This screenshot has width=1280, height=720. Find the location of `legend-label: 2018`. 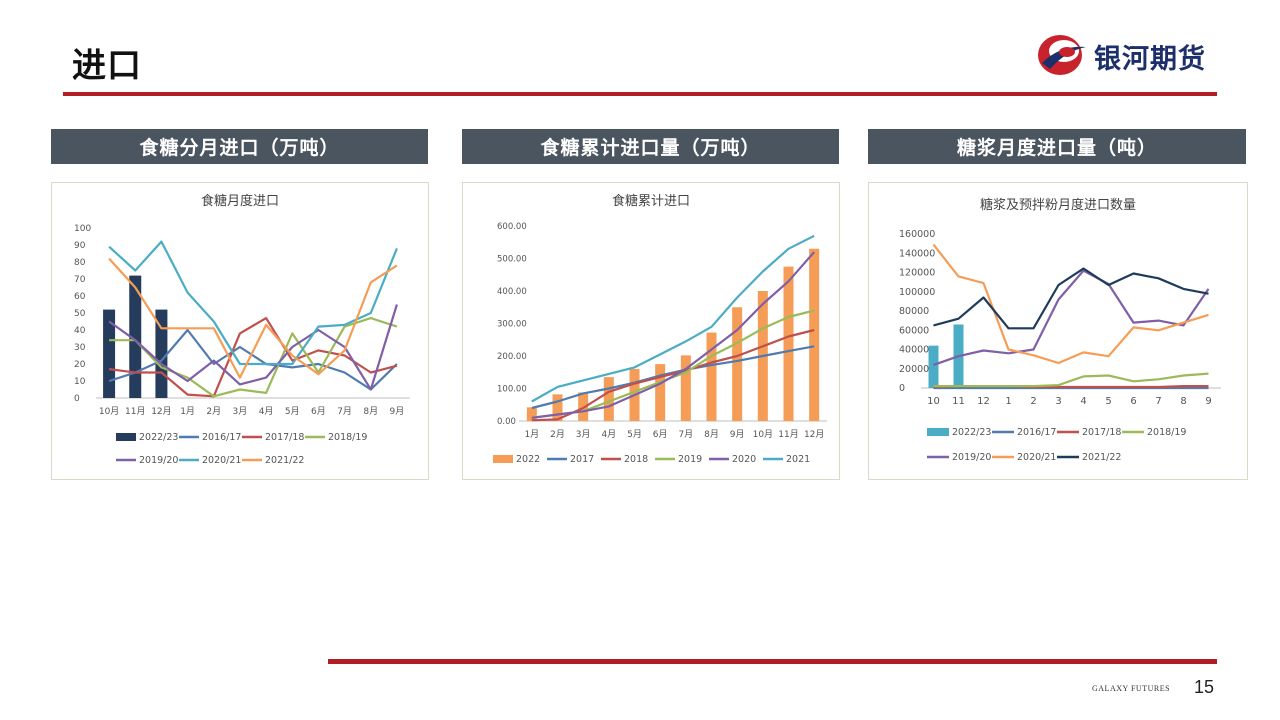

legend-label: 2018 is located at coordinates (636, 459).